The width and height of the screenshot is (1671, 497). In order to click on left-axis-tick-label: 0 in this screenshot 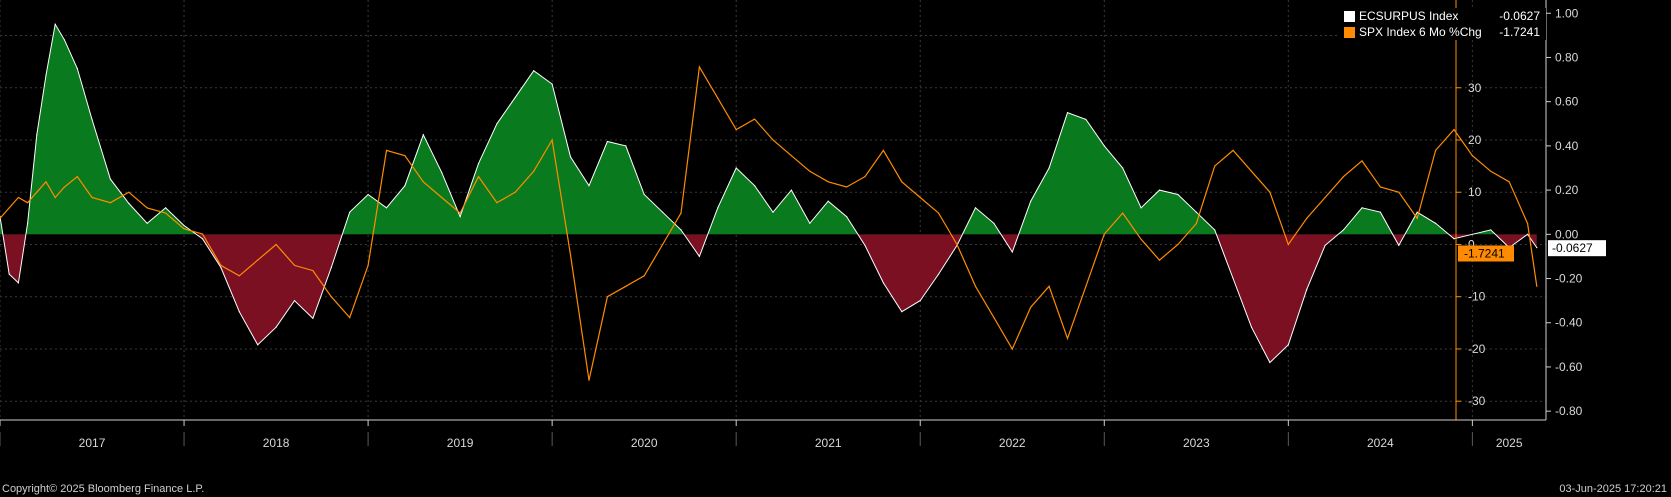, I will do `click(1471, 244)`.